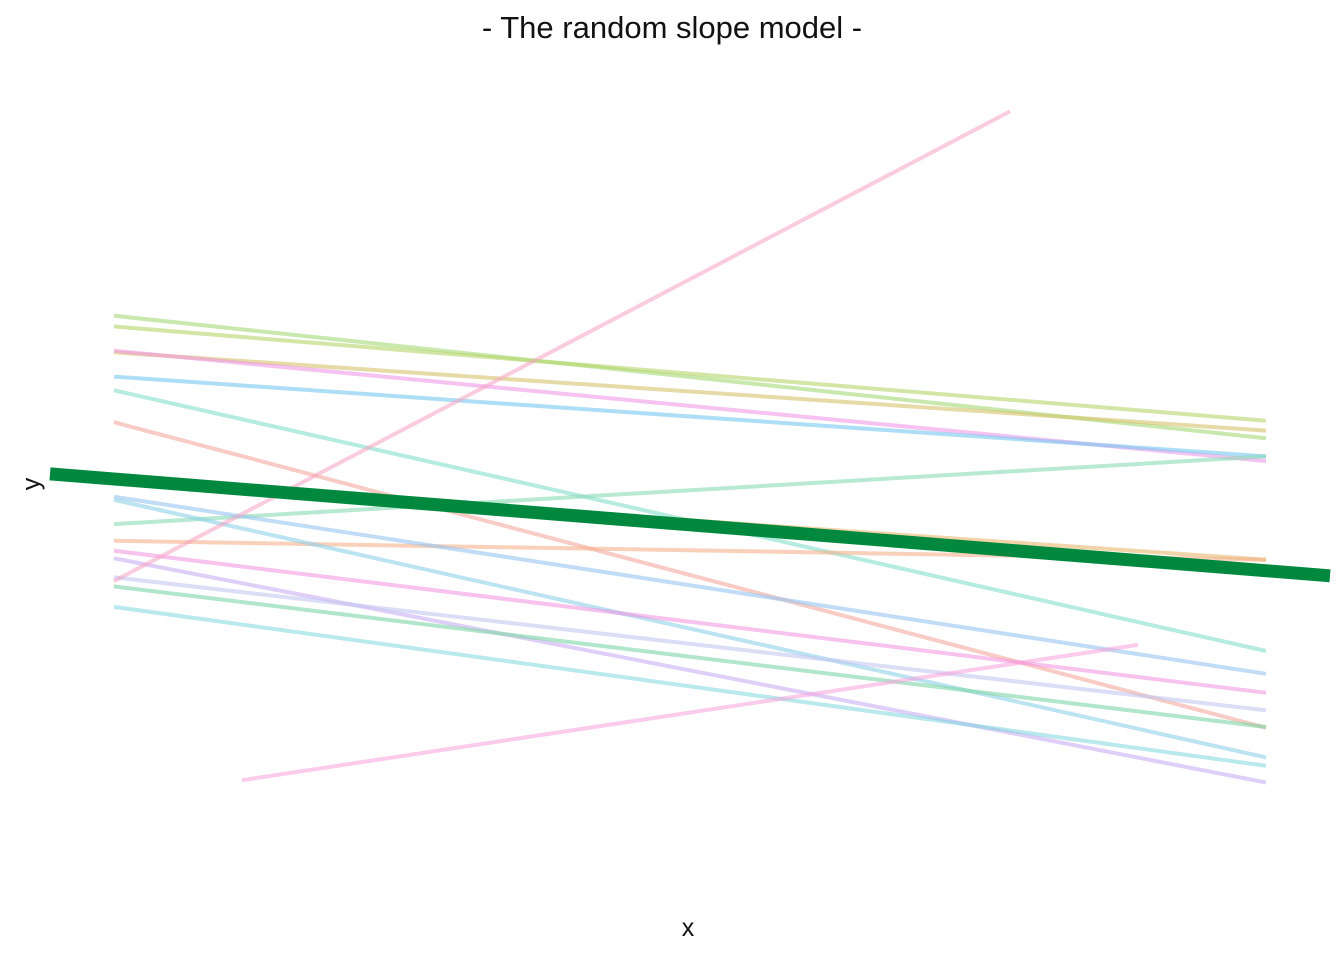 The width and height of the screenshot is (1344, 960). What do you see at coordinates (672, 27) in the screenshot?
I see `chart-title: - The random slope model -` at bounding box center [672, 27].